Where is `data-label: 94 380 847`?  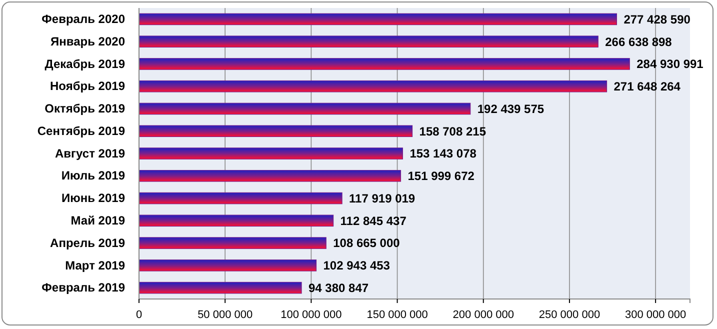 data-label: 94 380 847 is located at coordinates (338, 288).